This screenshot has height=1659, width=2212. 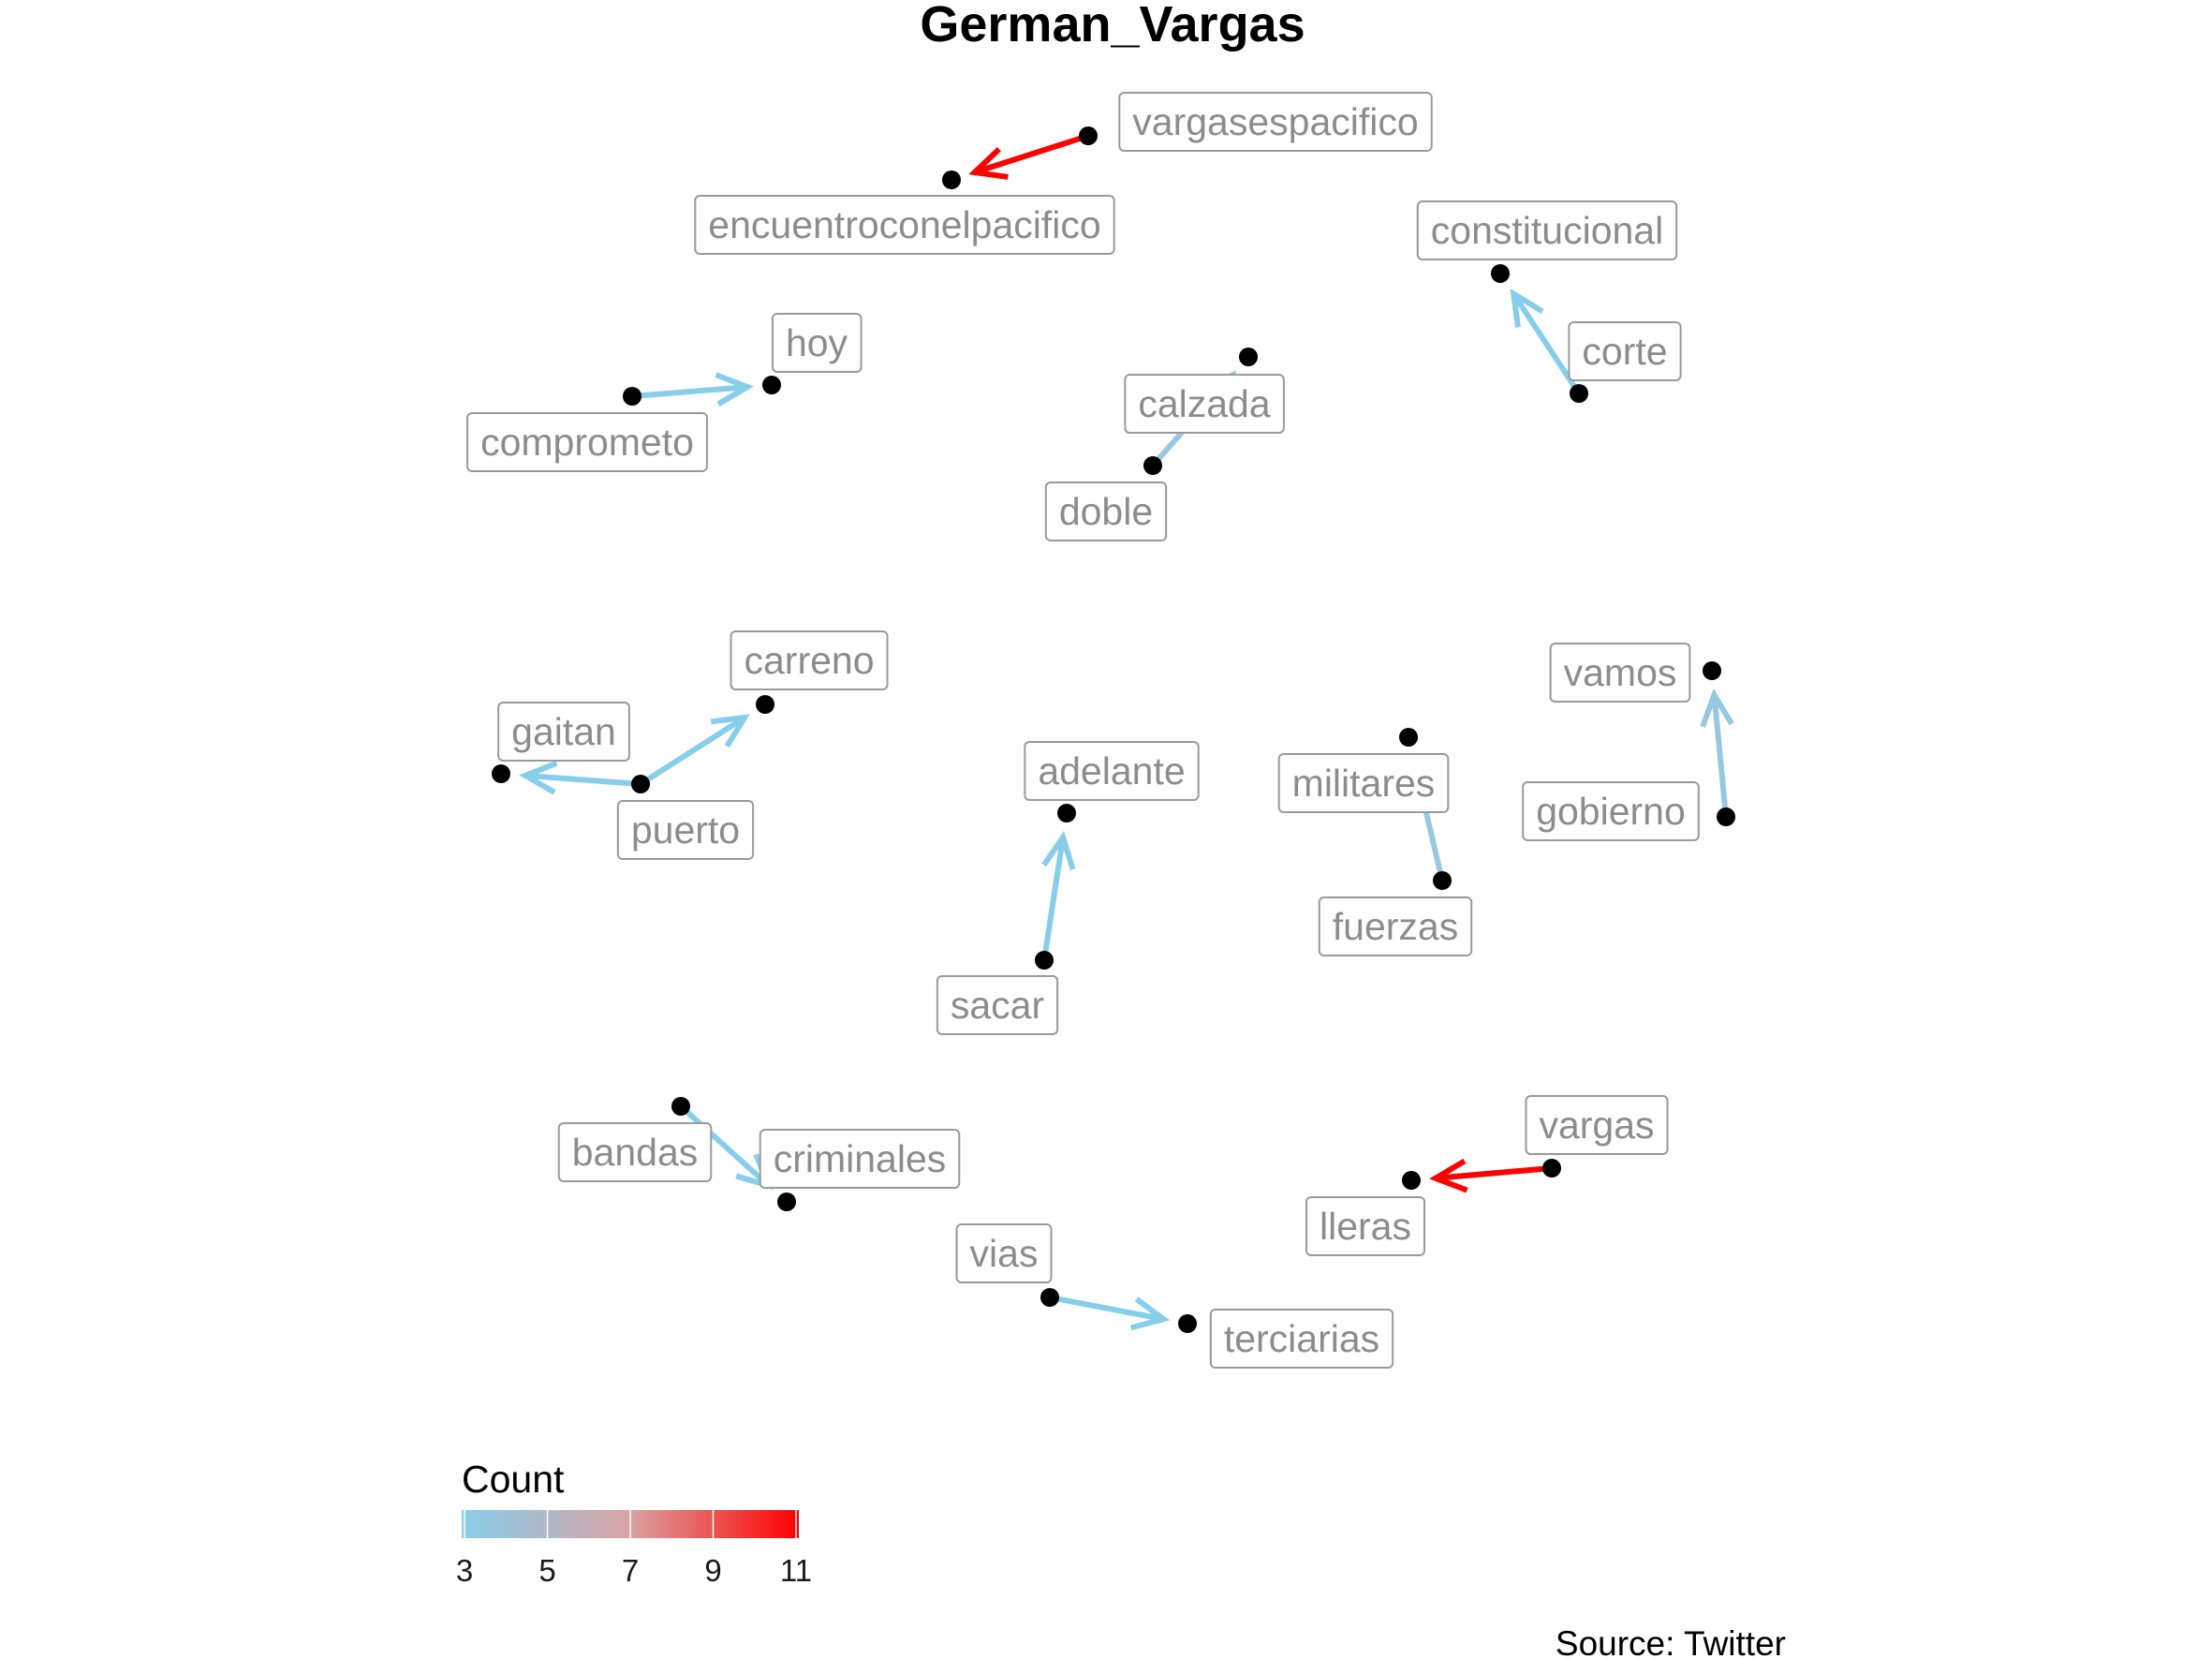 I want to click on edge-comprometo-hoy, so click(x=691, y=390).